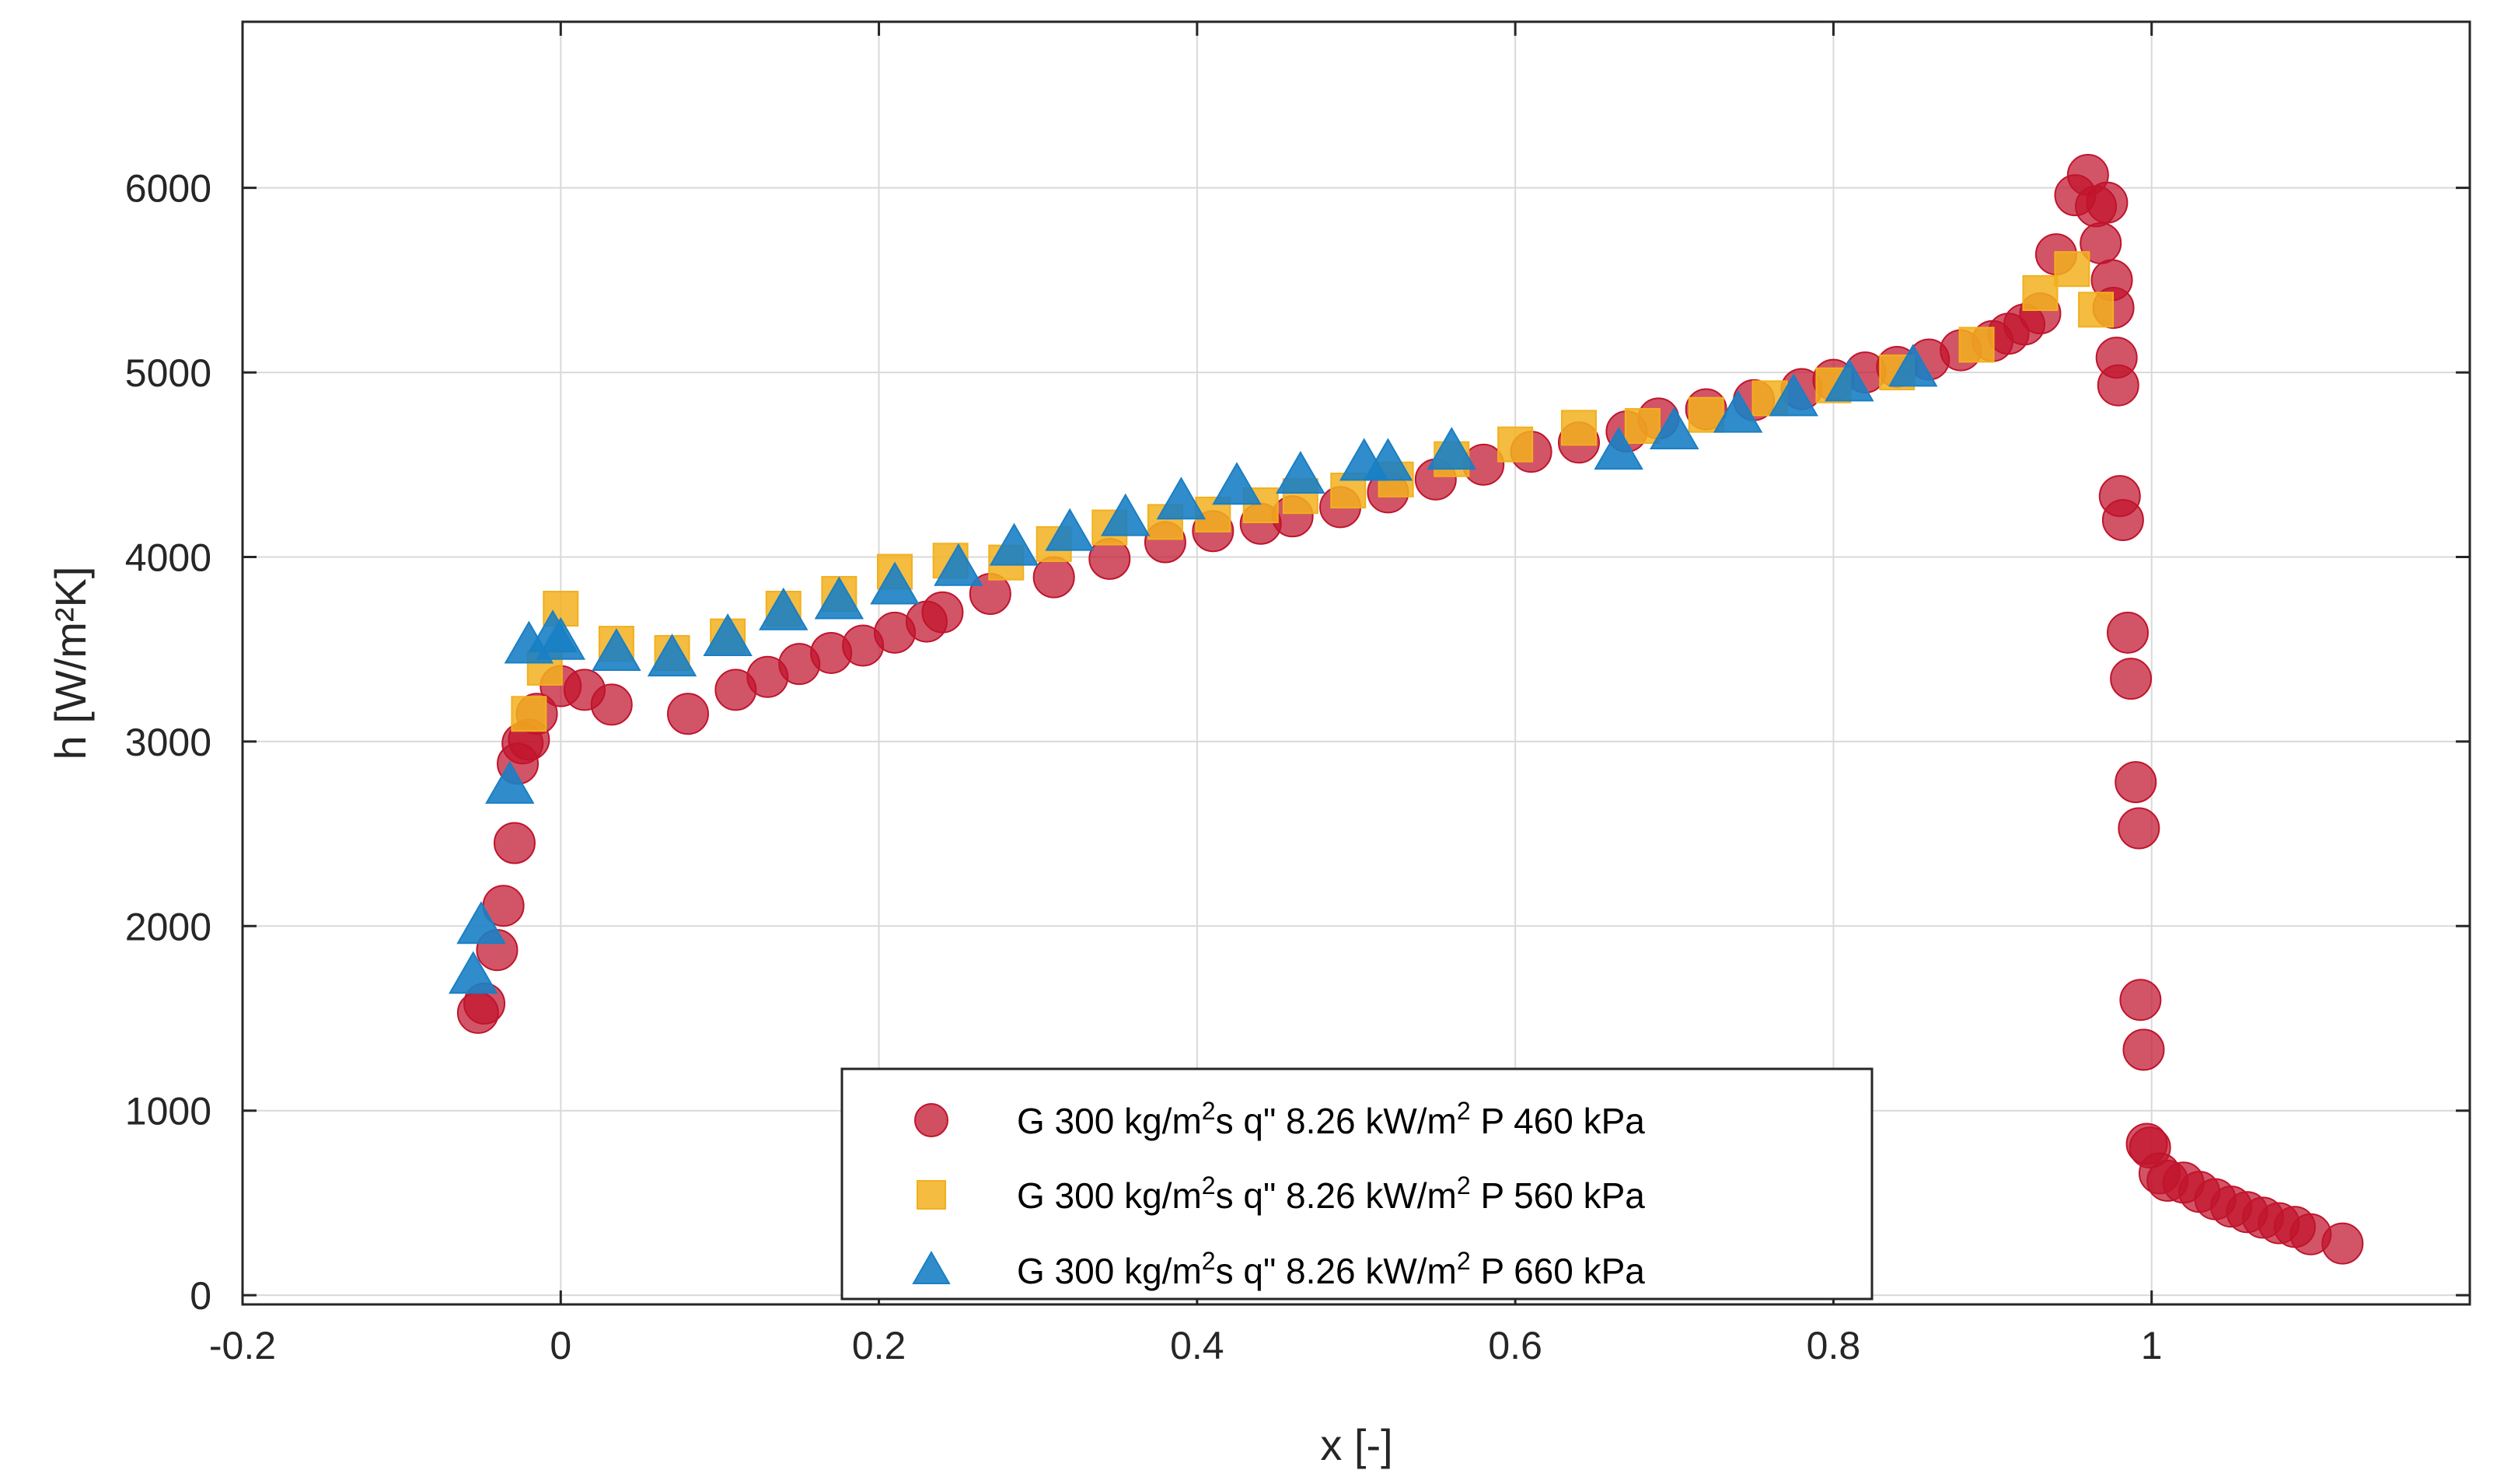 This screenshot has width=2511, height=1484. What do you see at coordinates (1834, 1345) in the screenshot?
I see `x-tick-label: 0.8` at bounding box center [1834, 1345].